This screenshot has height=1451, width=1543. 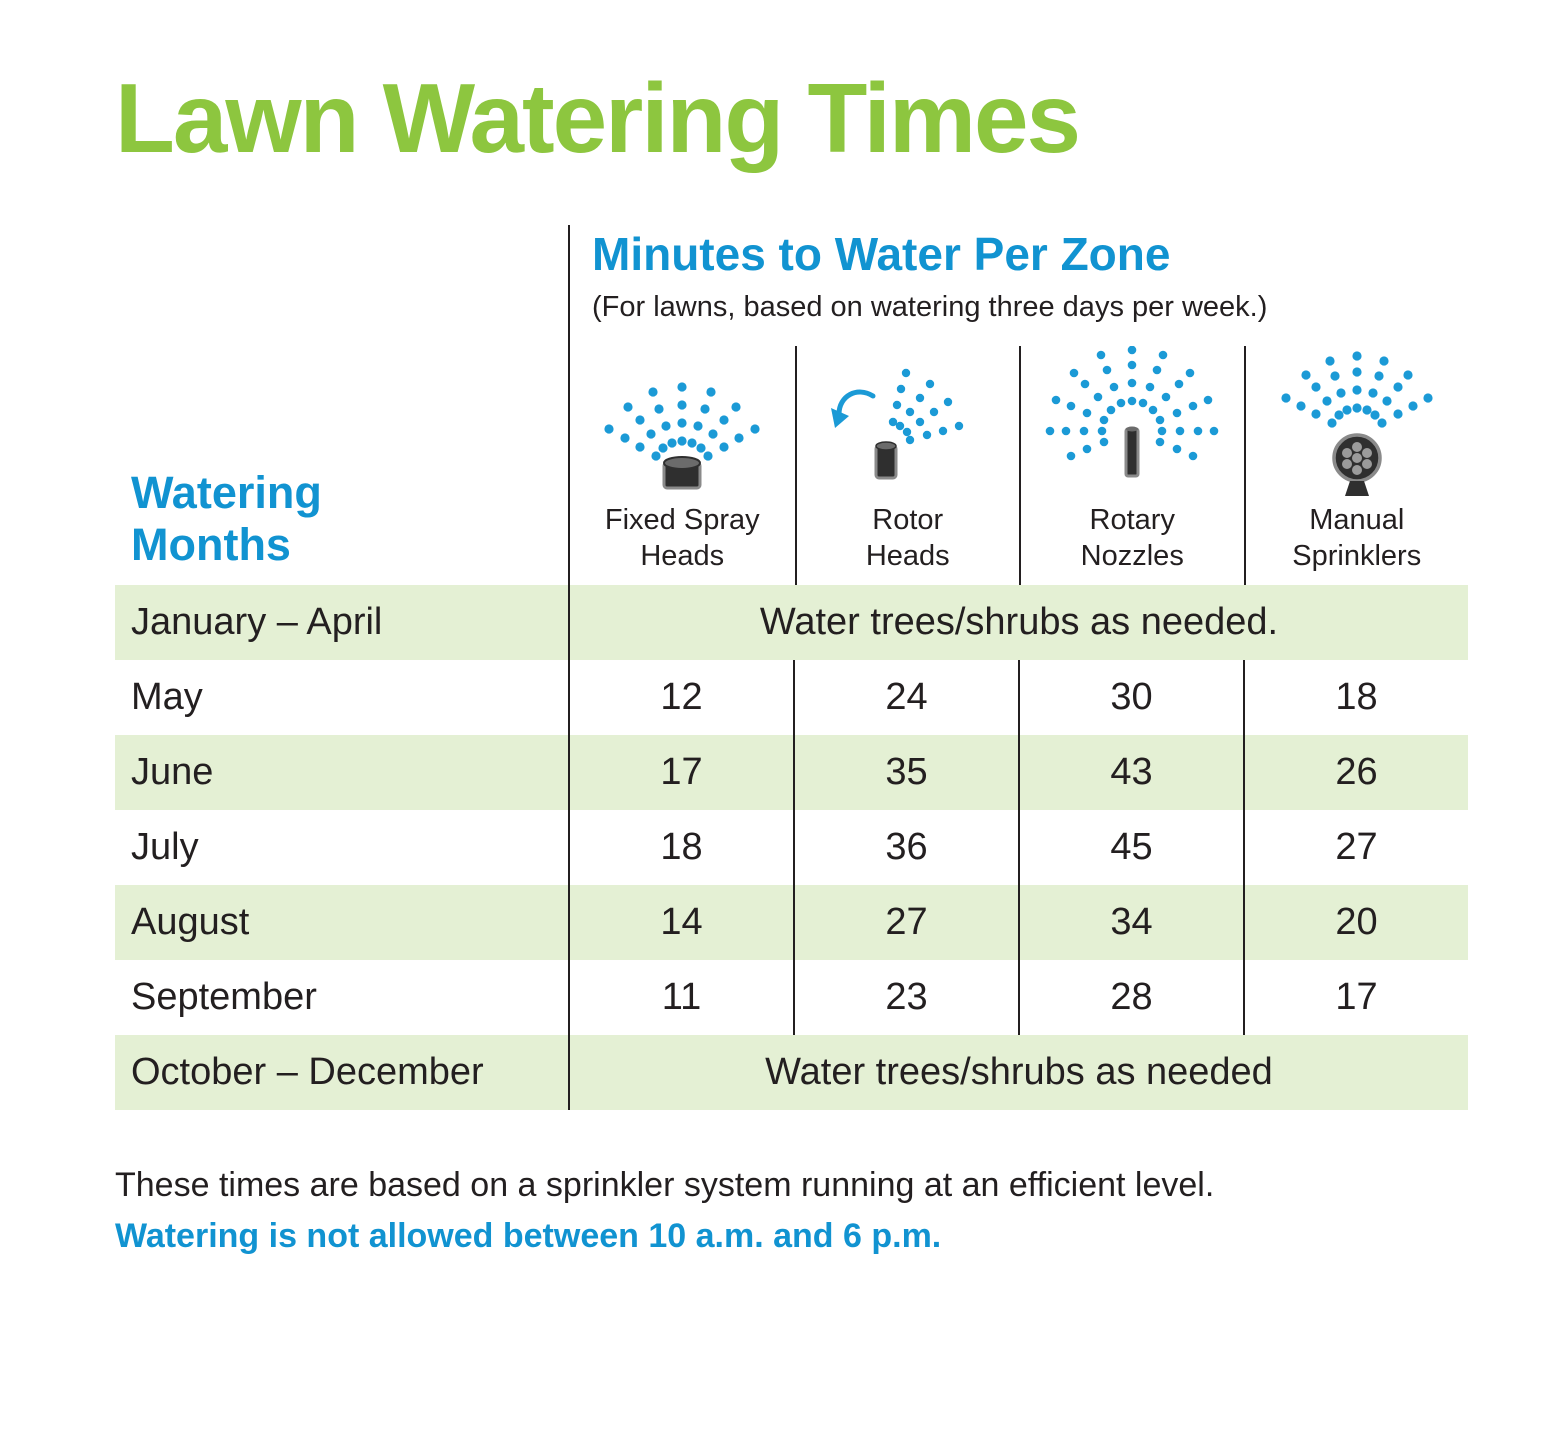 What do you see at coordinates (1018, 1072) in the screenshot?
I see `merged-note-cell: Water trees/shrubs as needed` at bounding box center [1018, 1072].